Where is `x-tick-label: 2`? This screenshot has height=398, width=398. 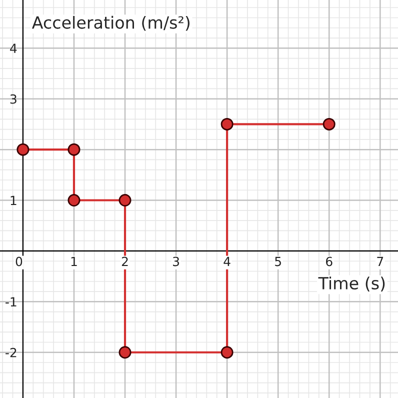
x-tick-label: 2 is located at coordinates (125, 261).